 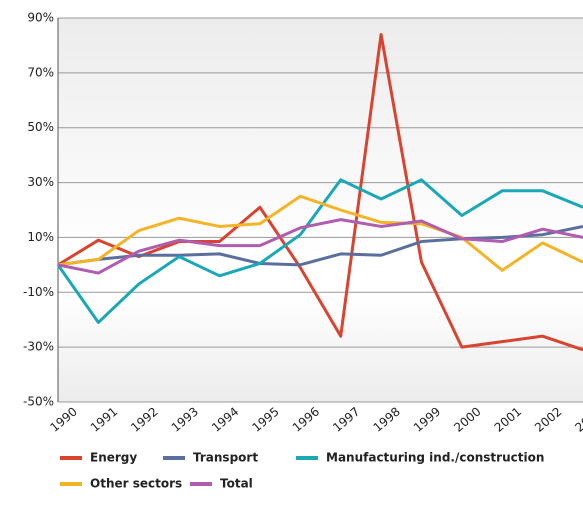 What do you see at coordinates (38, 292) in the screenshot?
I see `y-tick-label: -10%` at bounding box center [38, 292].